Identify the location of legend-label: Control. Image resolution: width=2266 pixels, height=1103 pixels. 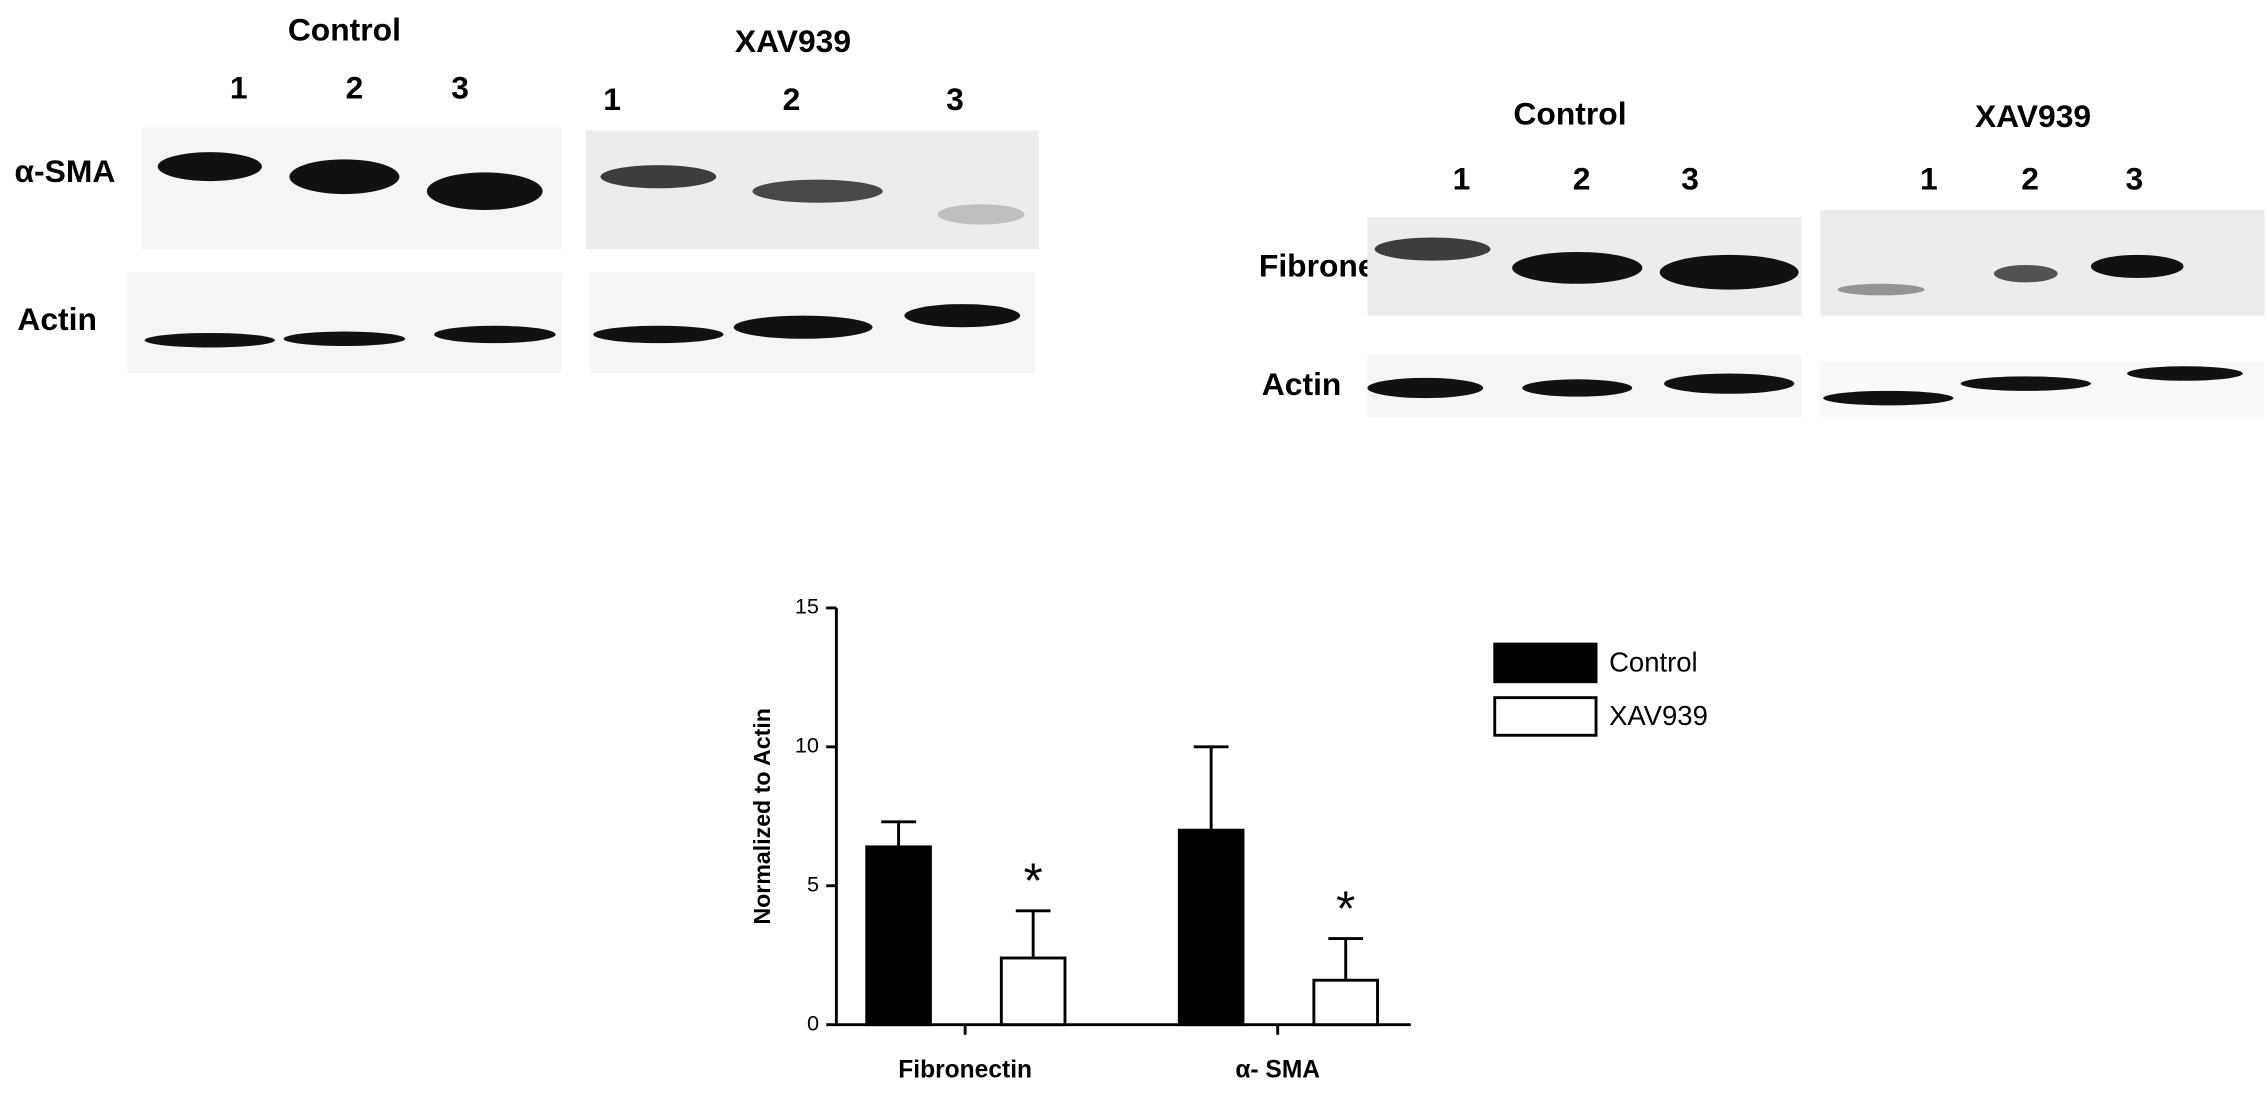
(1653, 662).